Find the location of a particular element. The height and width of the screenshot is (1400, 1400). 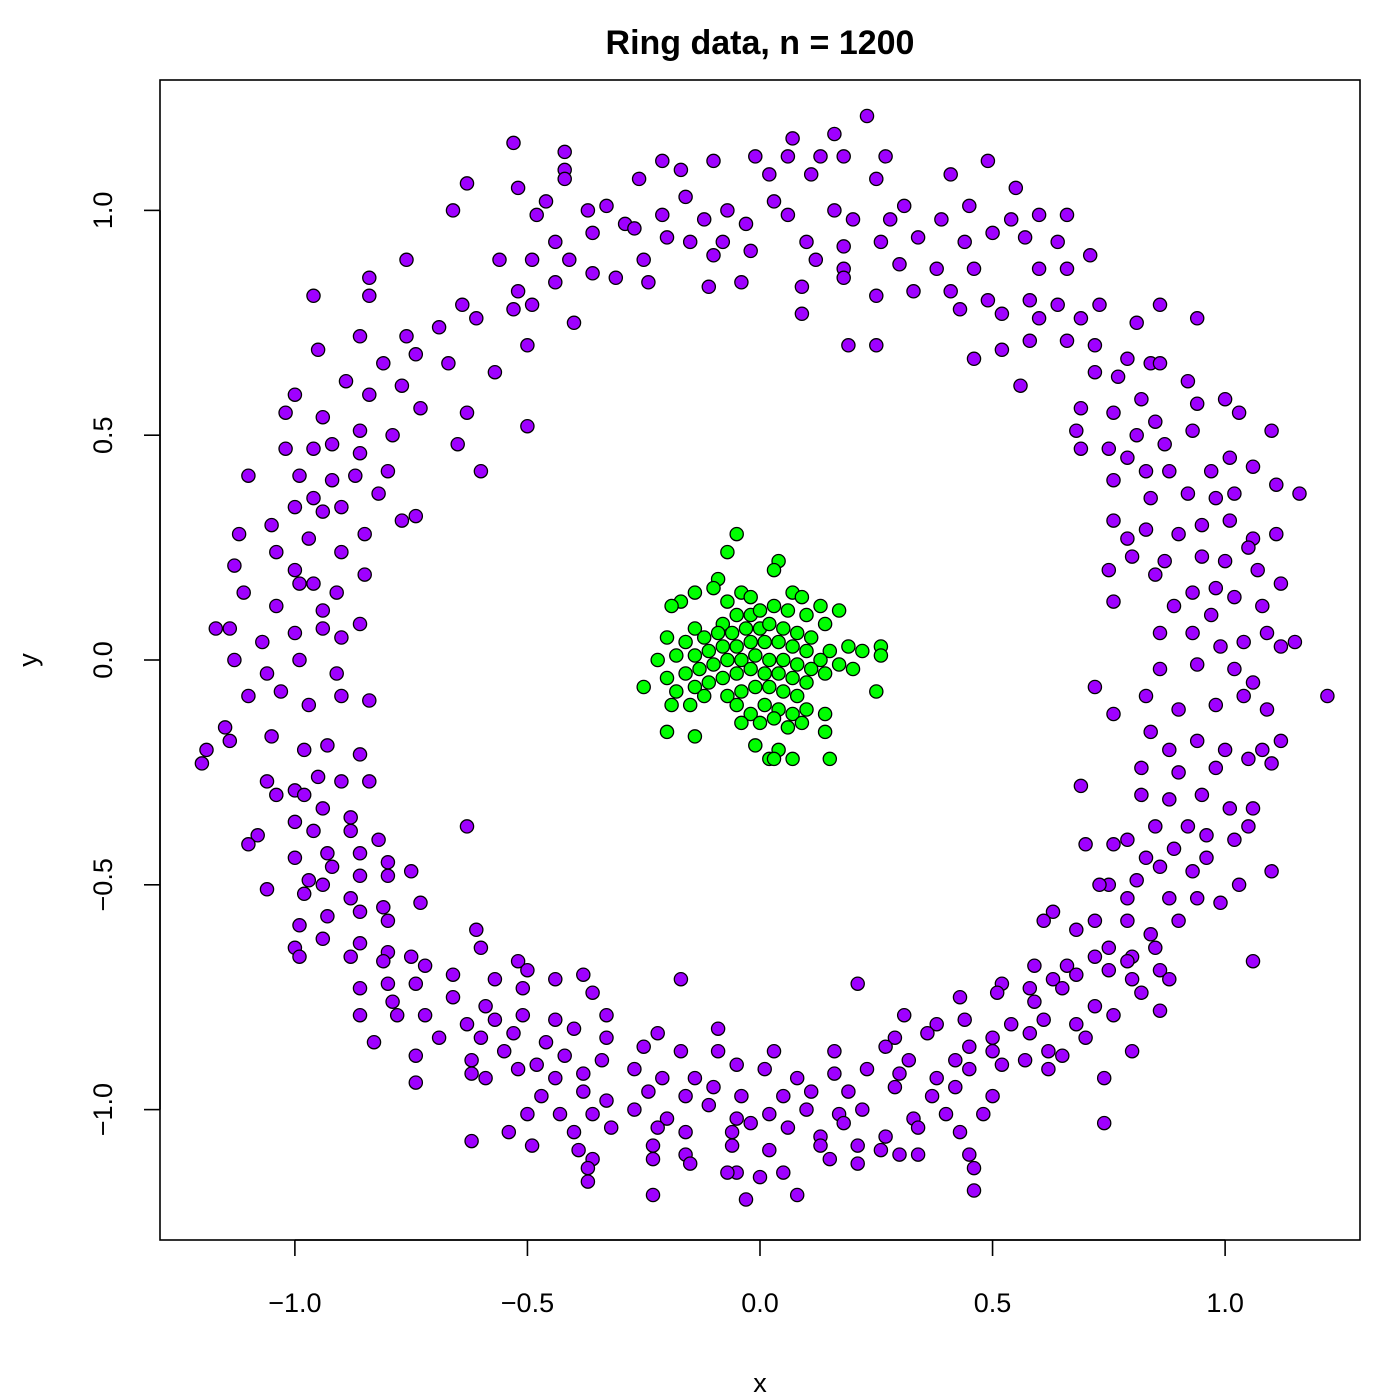

y-tick-label: 0.0 is located at coordinates (103, 660).